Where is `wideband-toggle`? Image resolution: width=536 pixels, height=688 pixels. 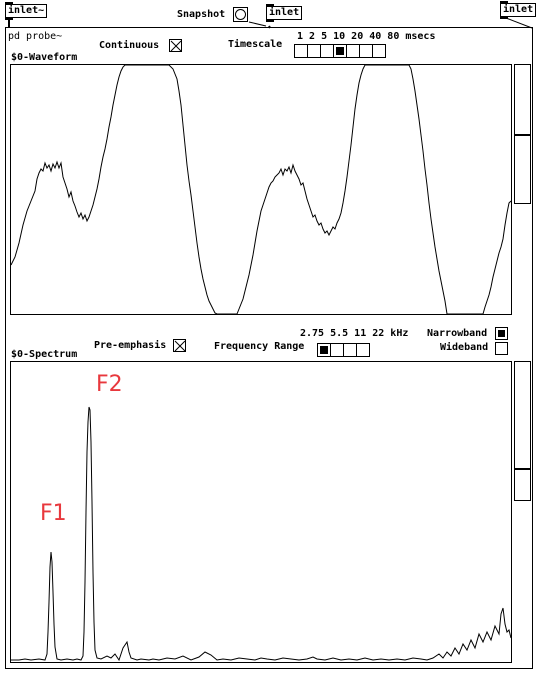 wideband-toggle is located at coordinates (501, 348).